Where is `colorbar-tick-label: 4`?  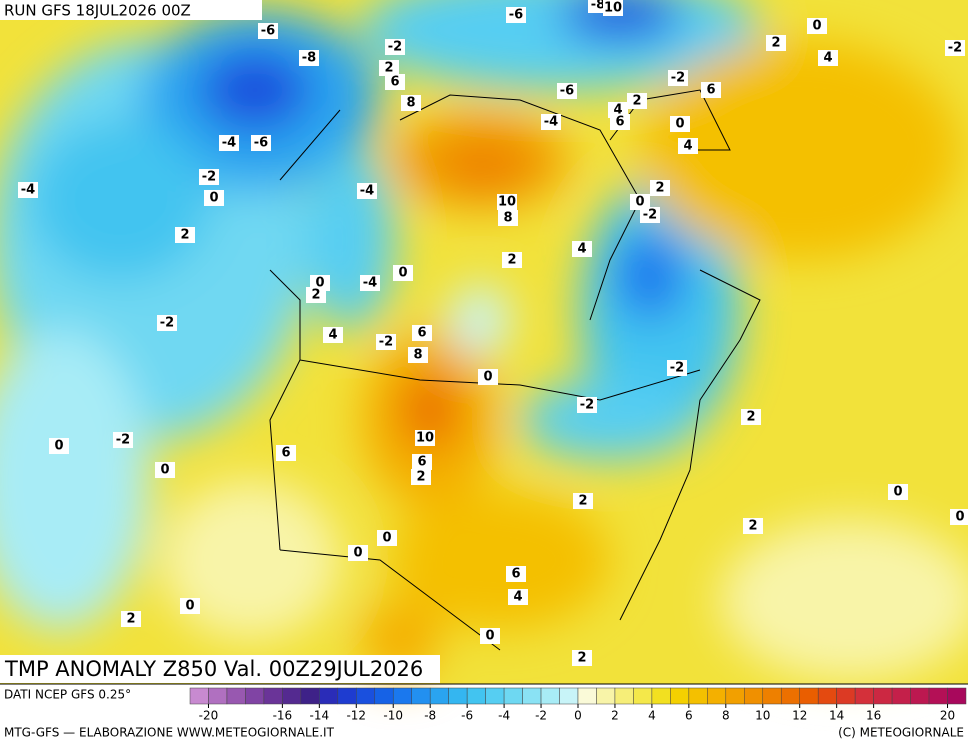 colorbar-tick-label: 4 is located at coordinates (652, 716).